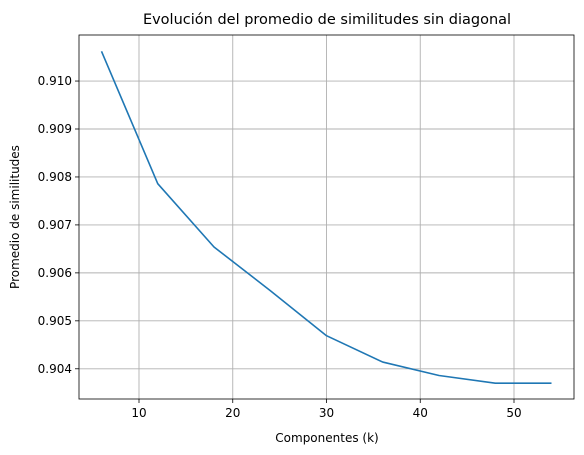 The height and width of the screenshot is (455, 584). I want to click on y-tick-label: 0.909, so click(55, 129).